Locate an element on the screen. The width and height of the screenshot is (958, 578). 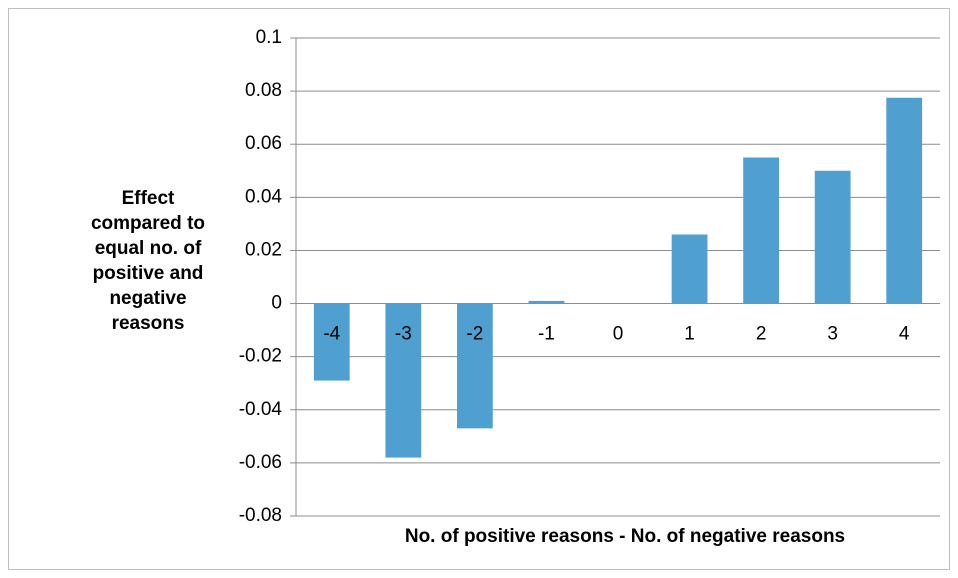
y-tick-label: 0.02 is located at coordinates (263, 249).